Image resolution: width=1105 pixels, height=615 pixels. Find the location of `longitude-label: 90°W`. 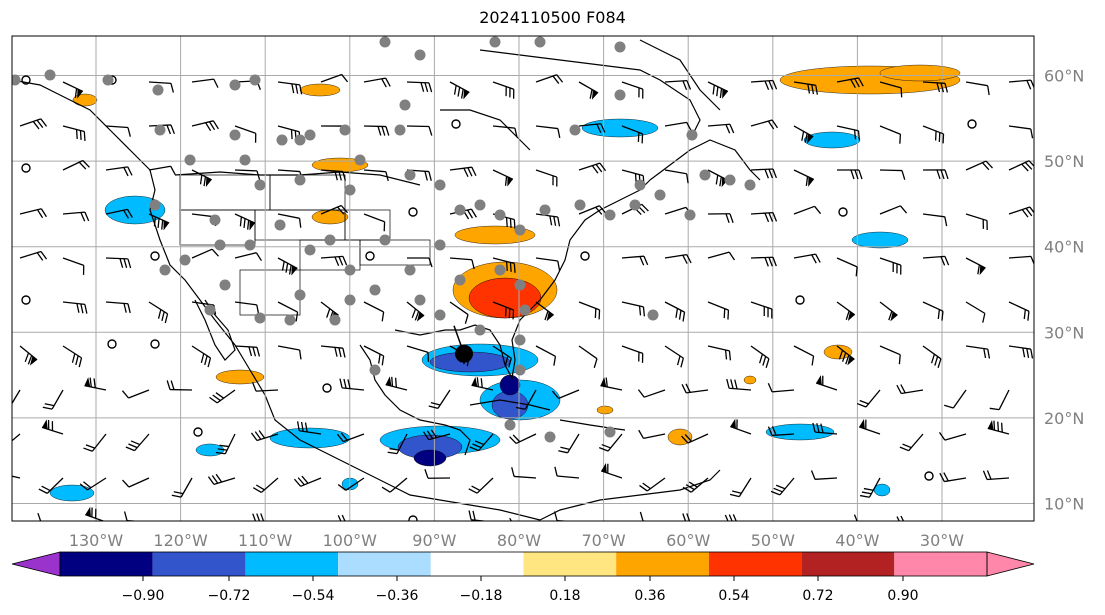

longitude-label: 90°W is located at coordinates (434, 540).